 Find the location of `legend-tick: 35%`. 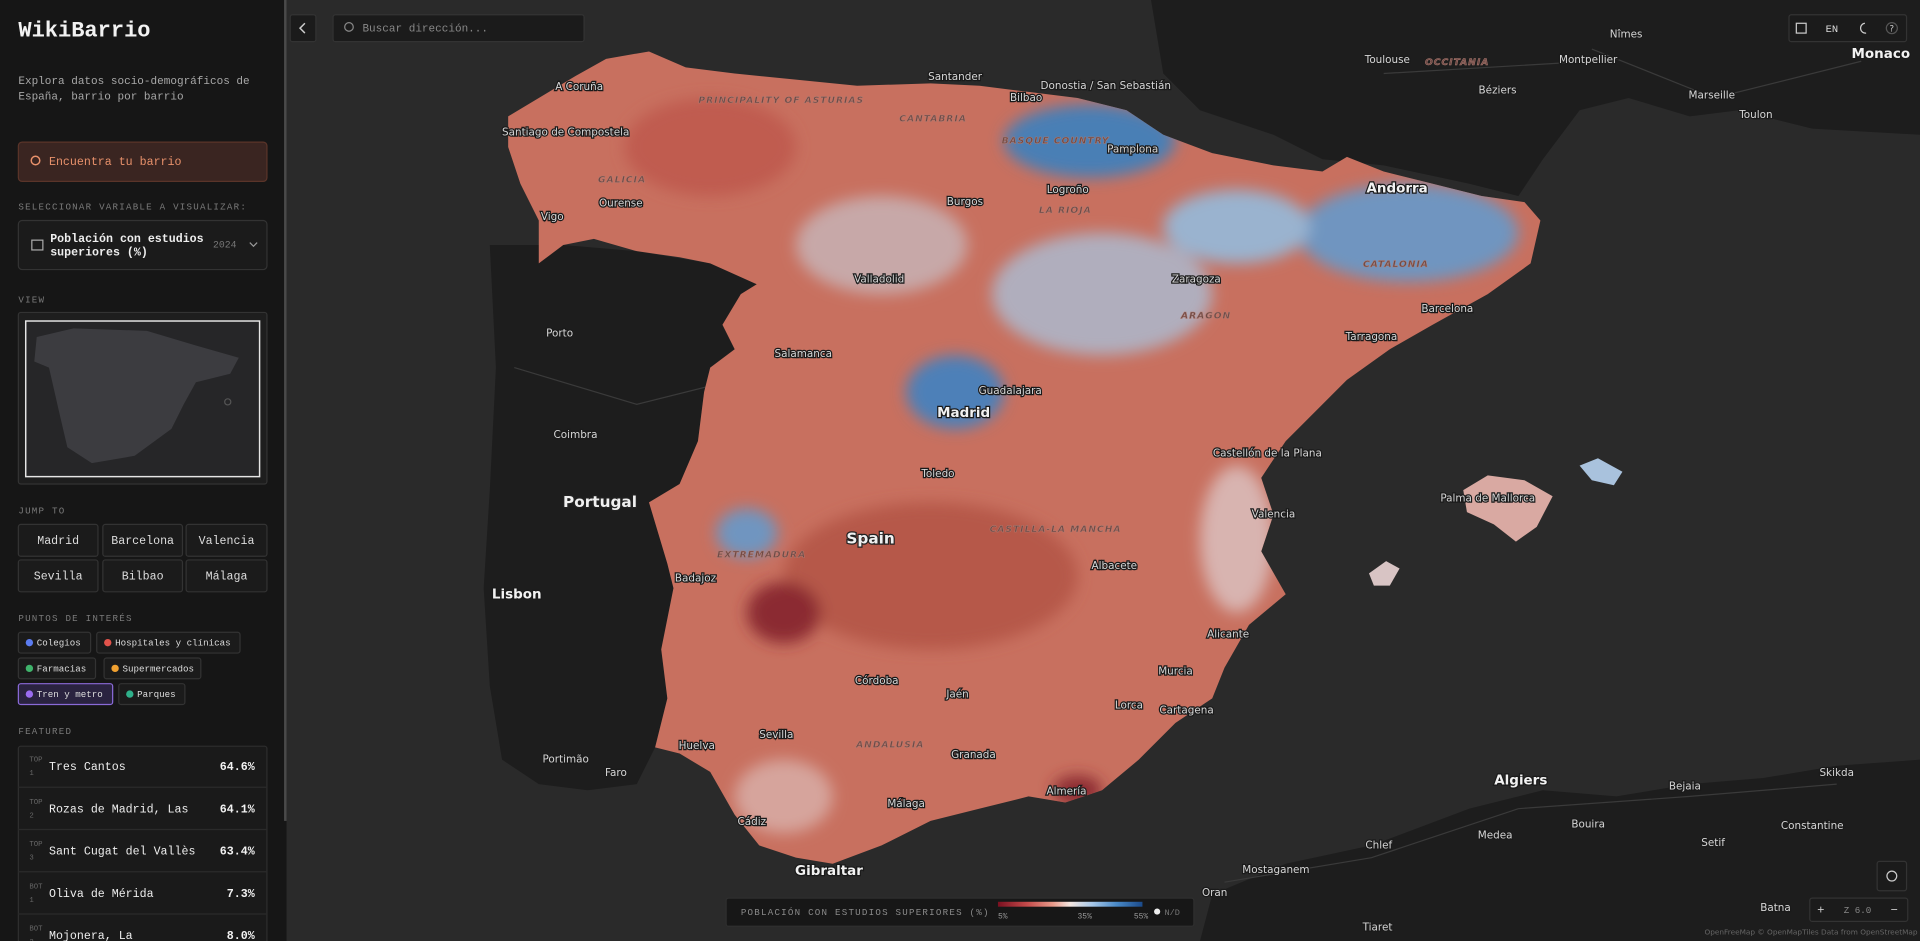

legend-tick: 35% is located at coordinates (1085, 917).